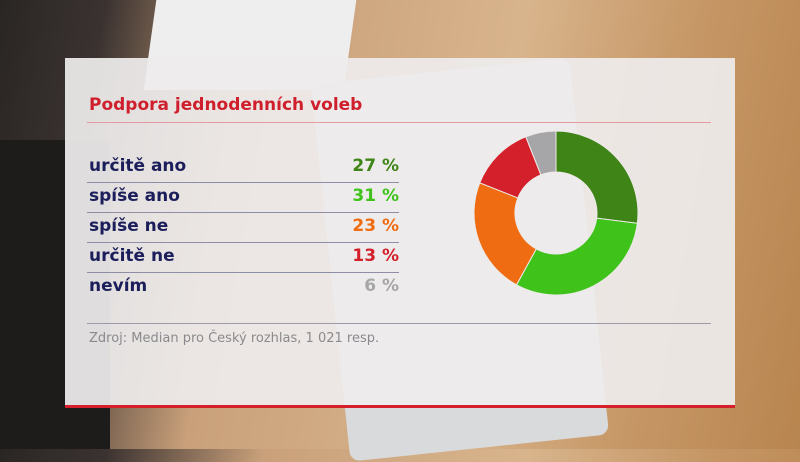 This screenshot has height=462, width=800. Describe the element at coordinates (138, 166) in the screenshot. I see `row-label: určitě ano` at that location.